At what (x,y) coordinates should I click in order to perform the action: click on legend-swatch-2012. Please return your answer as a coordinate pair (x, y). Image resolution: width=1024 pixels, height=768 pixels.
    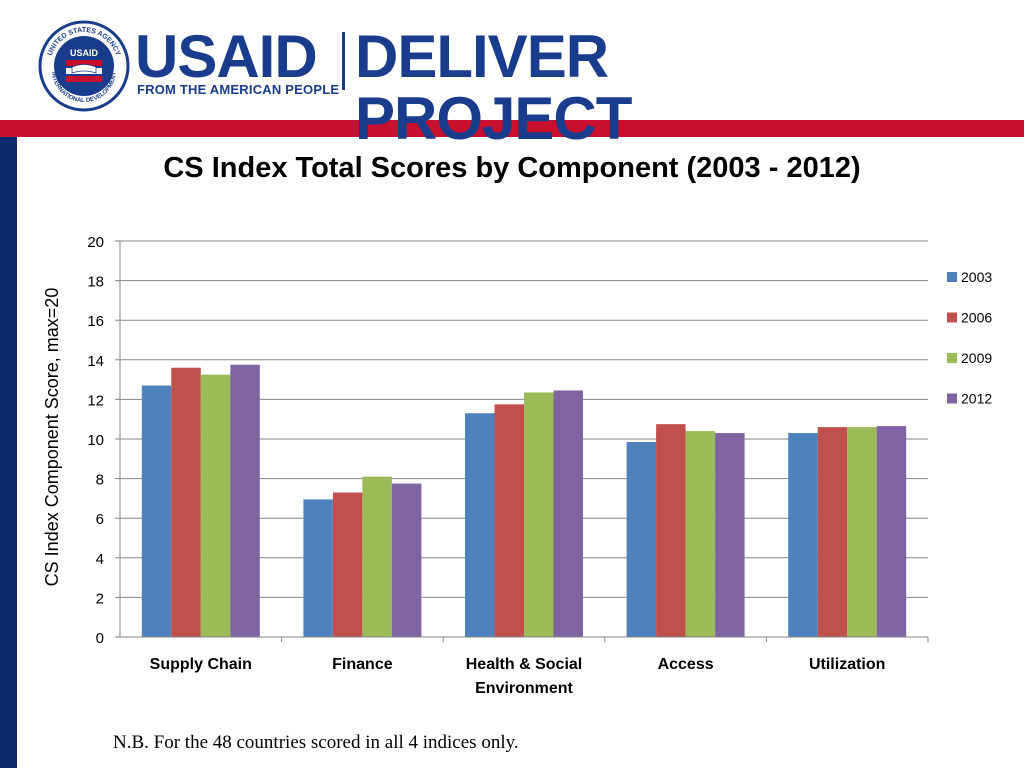
    Looking at the image, I should click on (952, 398).